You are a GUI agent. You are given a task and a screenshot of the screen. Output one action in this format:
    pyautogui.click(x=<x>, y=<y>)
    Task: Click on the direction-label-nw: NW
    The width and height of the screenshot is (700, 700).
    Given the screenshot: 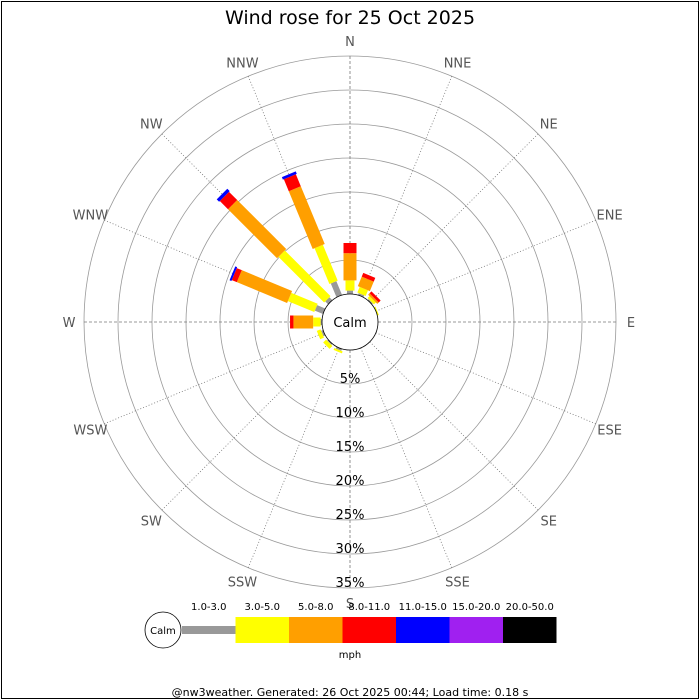 What is the action you would take?
    pyautogui.click(x=151, y=124)
    